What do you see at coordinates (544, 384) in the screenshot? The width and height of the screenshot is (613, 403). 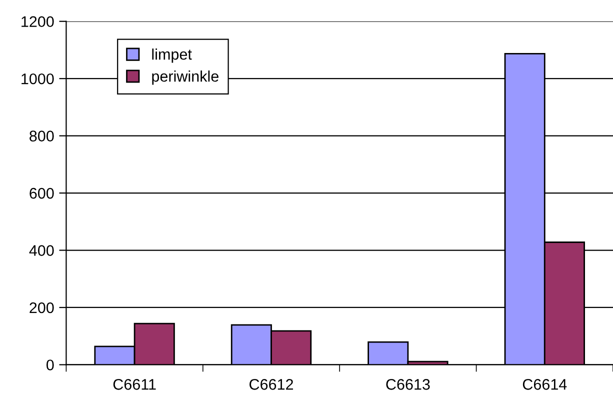 I see `x-tick-label: C6614` at bounding box center [544, 384].